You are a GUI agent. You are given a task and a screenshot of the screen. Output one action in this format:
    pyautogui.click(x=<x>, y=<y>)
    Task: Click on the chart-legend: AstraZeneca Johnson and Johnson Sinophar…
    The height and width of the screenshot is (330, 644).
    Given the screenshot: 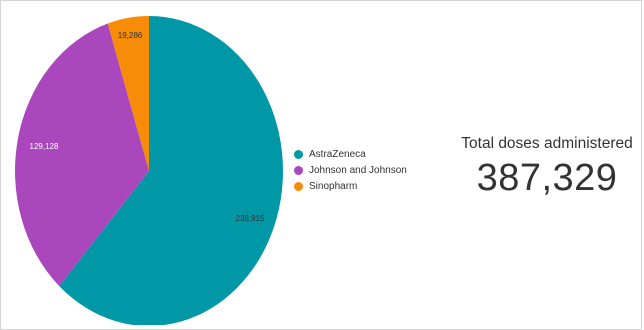 What is the action you would take?
    pyautogui.click(x=350, y=170)
    